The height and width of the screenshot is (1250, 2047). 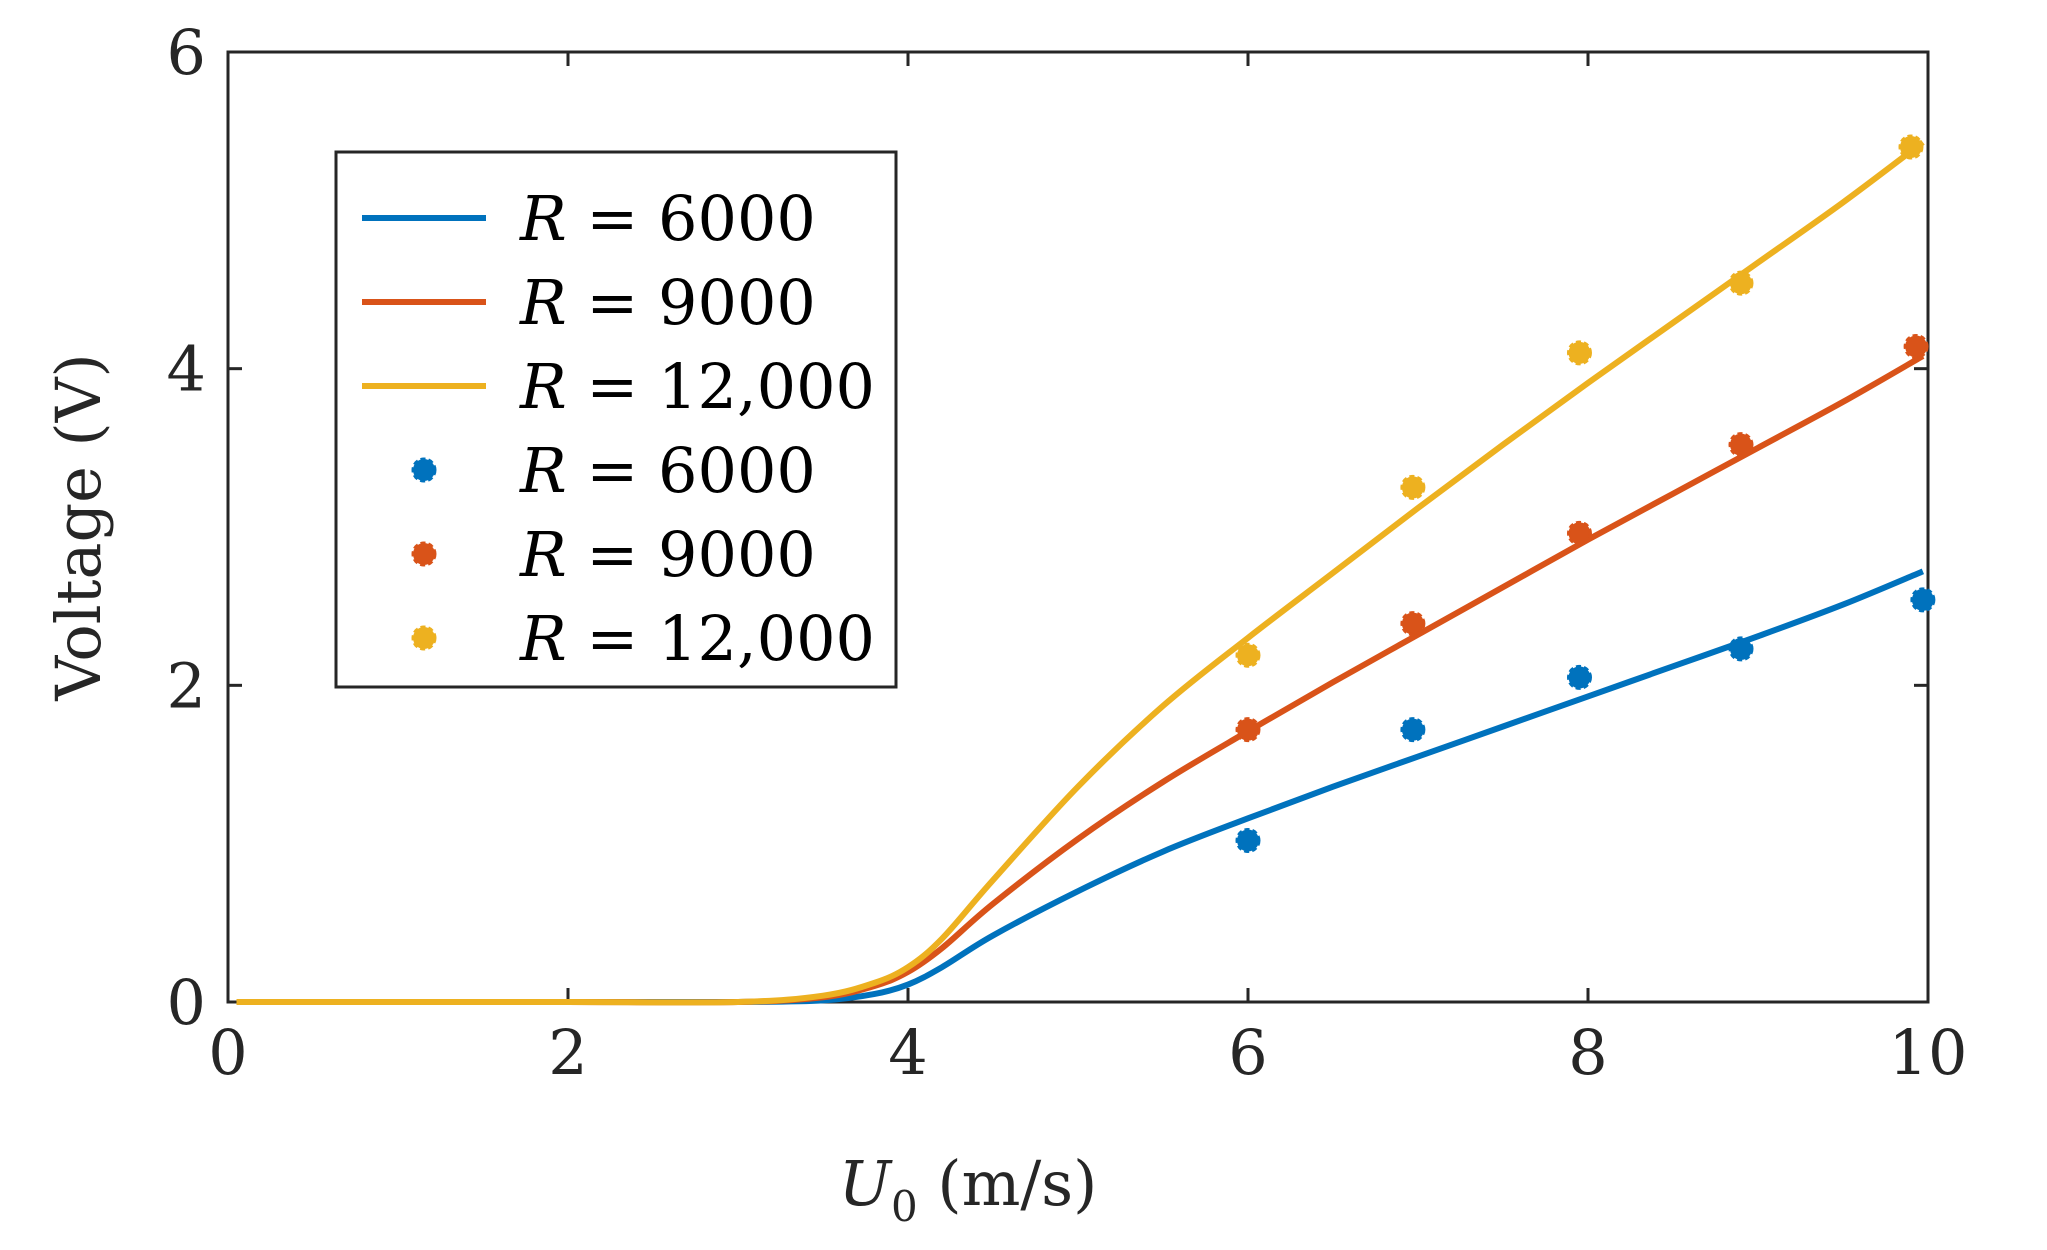 I want to click on x-tick-label: 8, so click(x=1587, y=1052).